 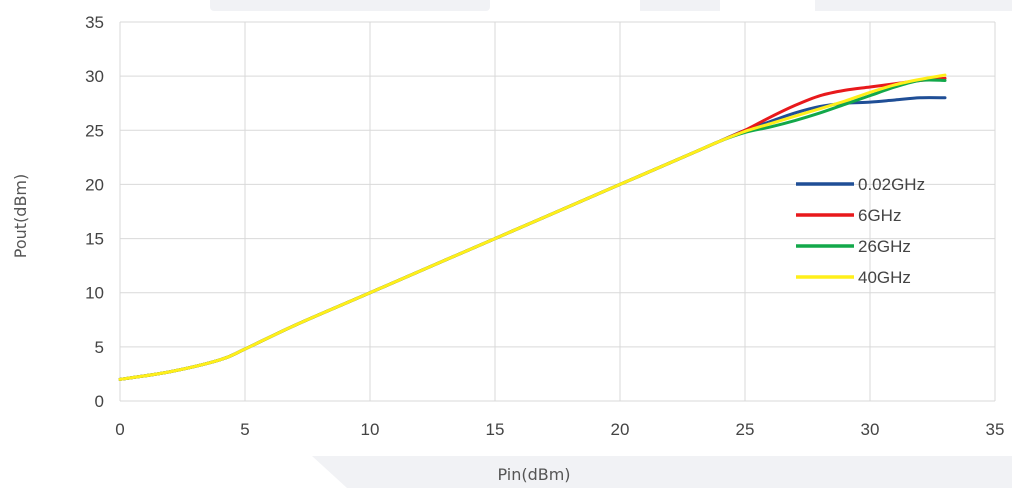 I want to click on legend-label: 0.02GHz, so click(x=891, y=184).